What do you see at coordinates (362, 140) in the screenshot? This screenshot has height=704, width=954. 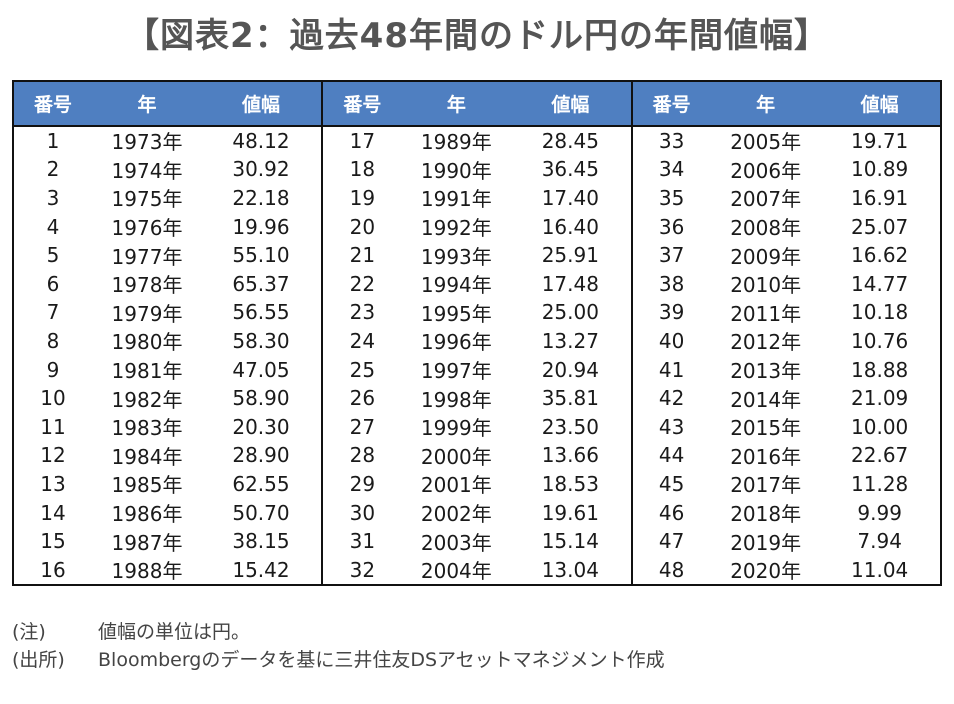 I see `cell-number: 17` at bounding box center [362, 140].